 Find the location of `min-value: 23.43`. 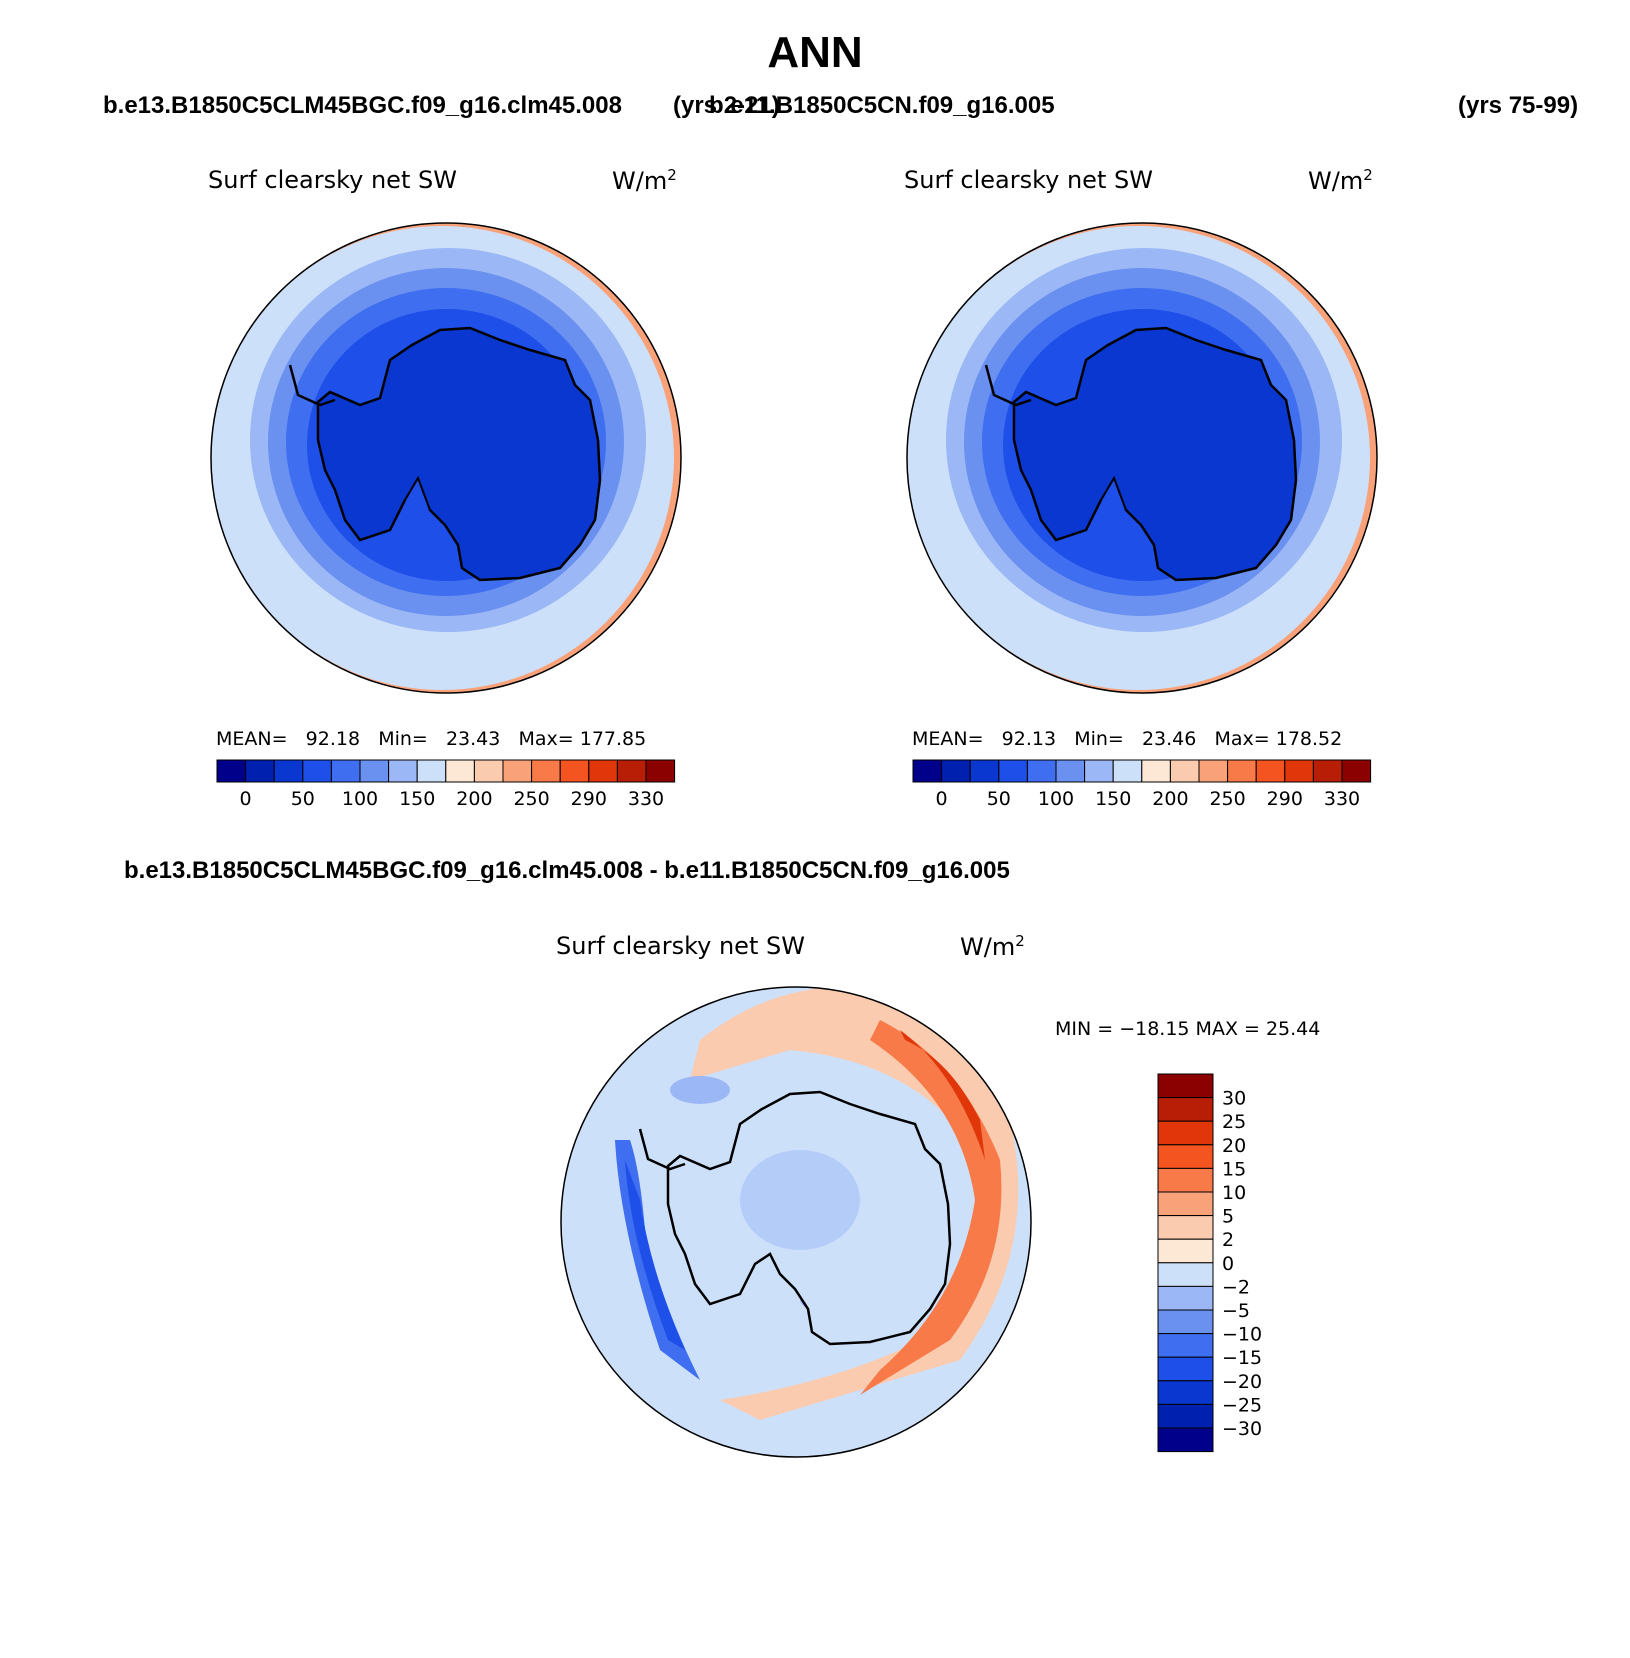

min-value: 23.43 is located at coordinates (473, 739).